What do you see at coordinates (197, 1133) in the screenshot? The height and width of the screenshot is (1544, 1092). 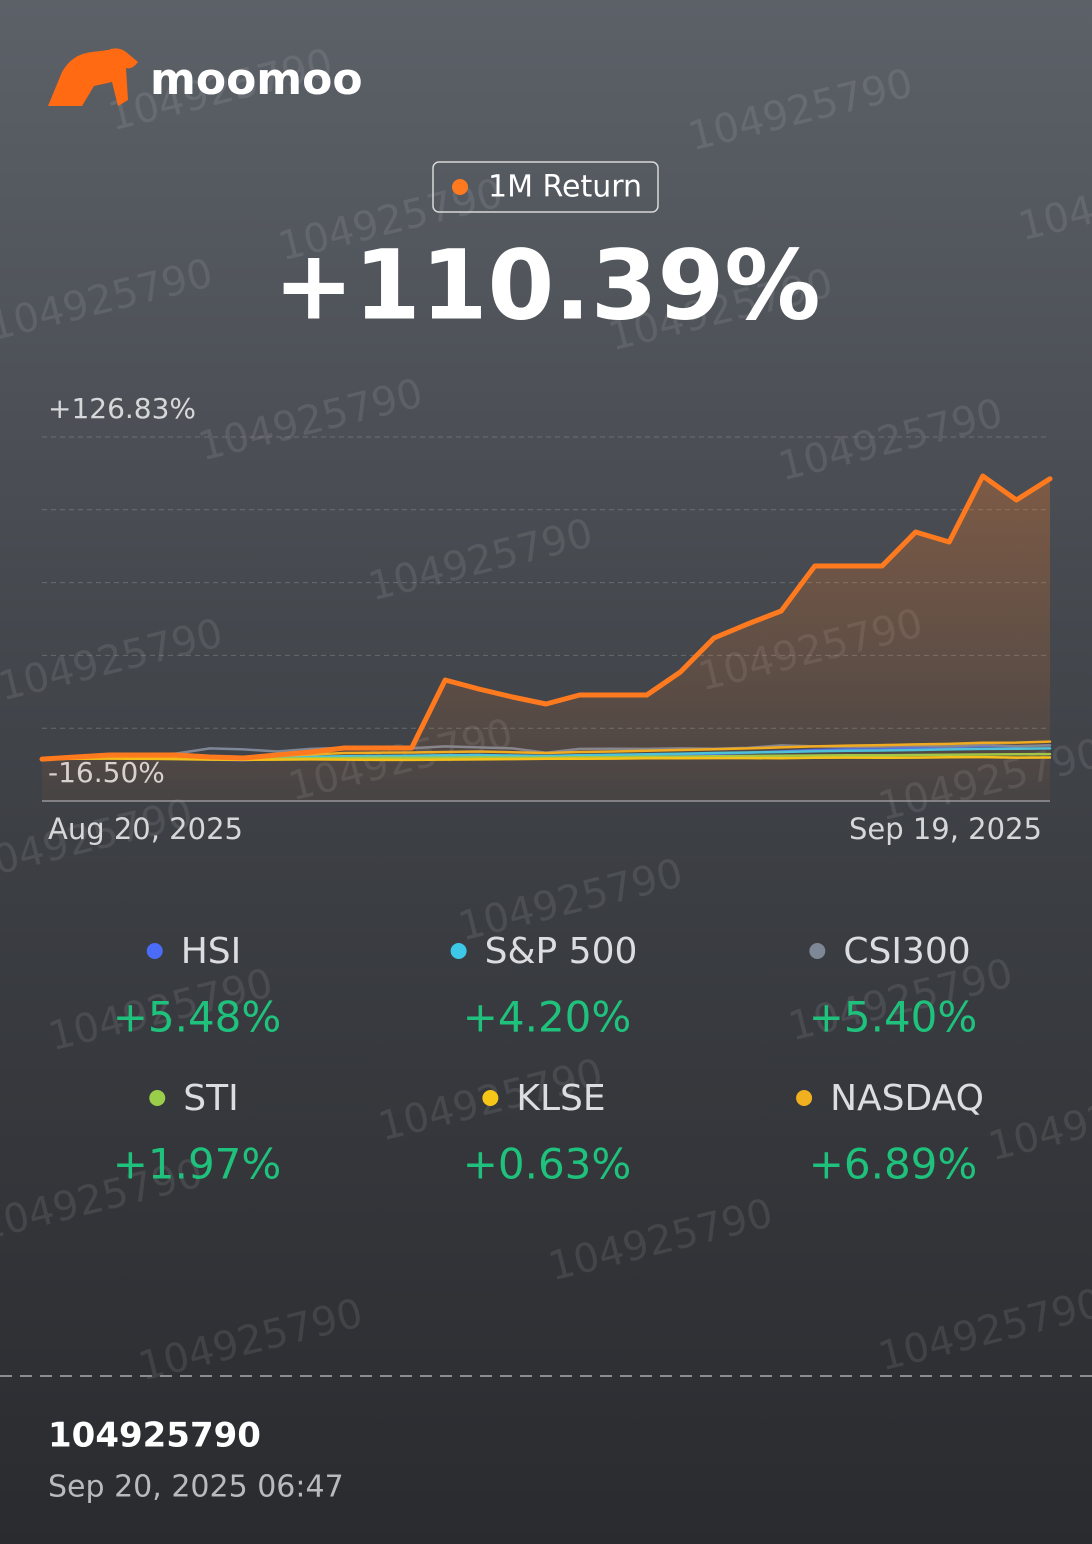 I see `legend-item: STI +1.97%` at bounding box center [197, 1133].